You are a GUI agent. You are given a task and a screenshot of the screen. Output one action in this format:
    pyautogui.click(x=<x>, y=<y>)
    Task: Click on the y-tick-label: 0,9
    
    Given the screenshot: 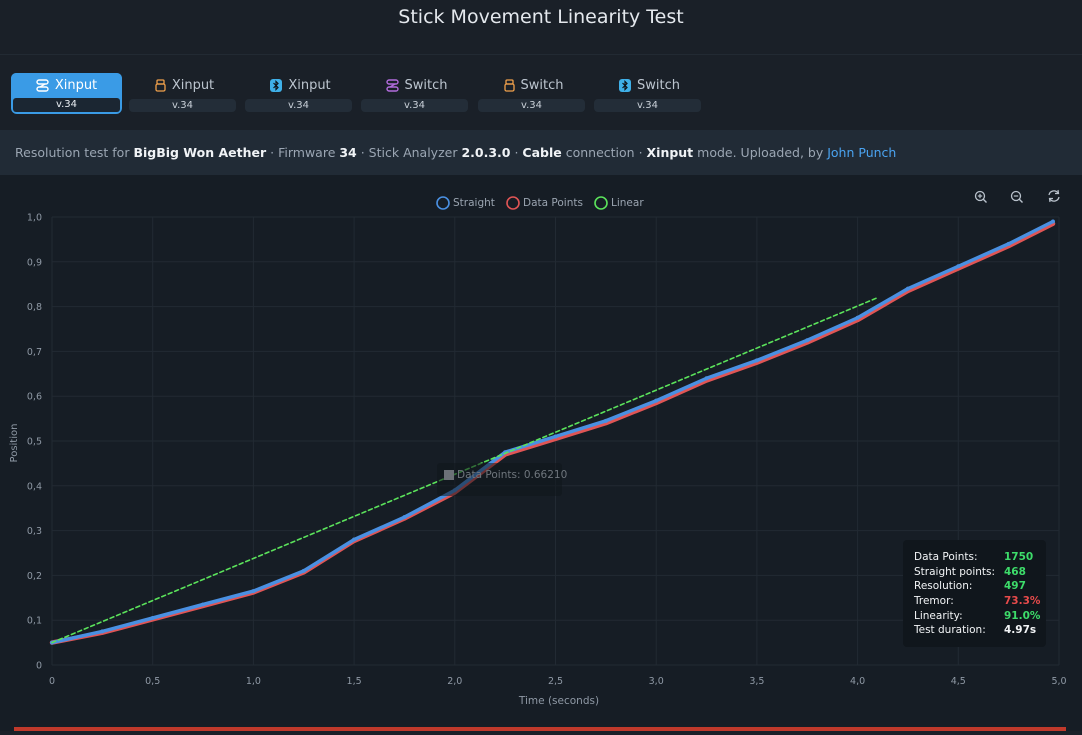 What is the action you would take?
    pyautogui.click(x=34, y=262)
    